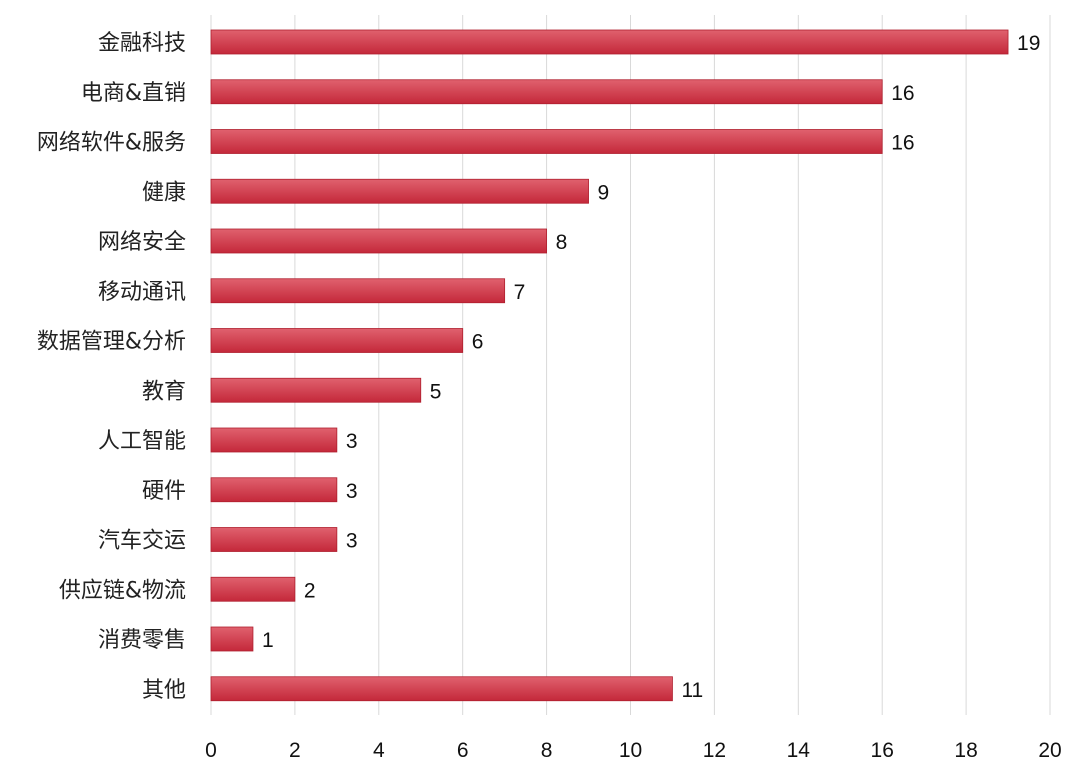 This screenshot has height=773, width=1080. What do you see at coordinates (142, 441) in the screenshot?
I see `category-label: 人工智能` at bounding box center [142, 441].